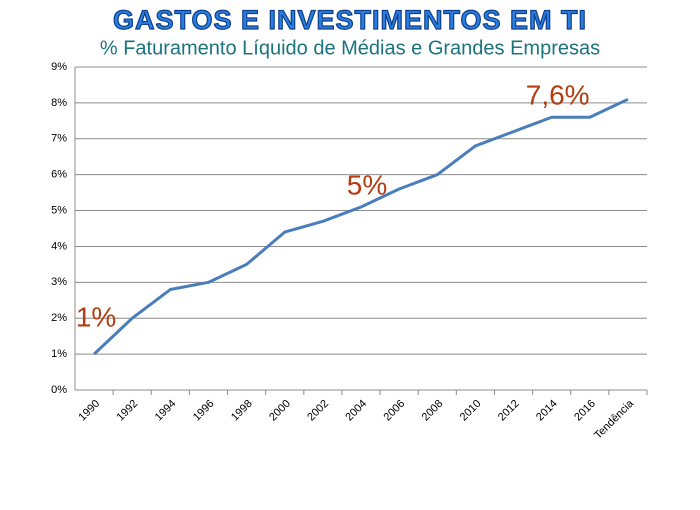 This screenshot has height=510, width=700. Describe the element at coordinates (367, 184) in the screenshot. I see `annotation: 5%` at that location.